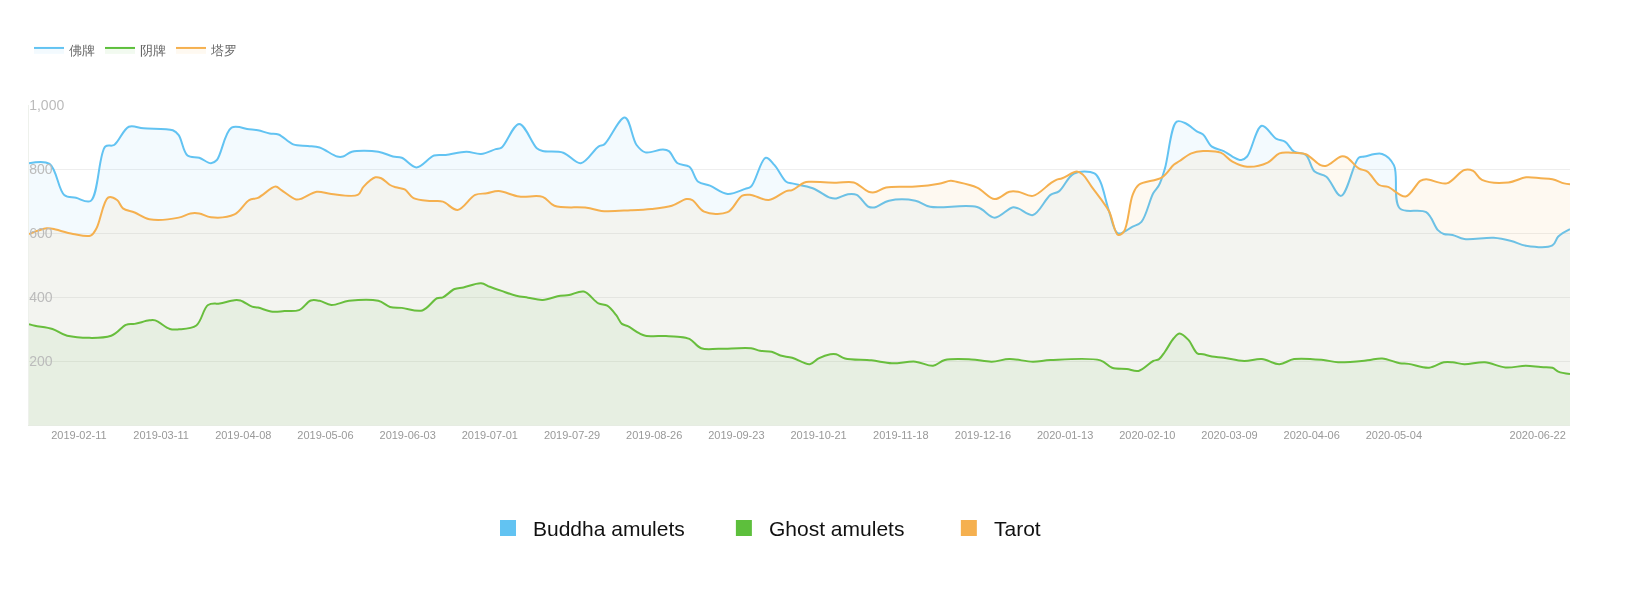 This screenshot has height=600, width=1652. Describe the element at coordinates (1537, 435) in the screenshot. I see `x-tick-label: 2020-06-22` at that location.